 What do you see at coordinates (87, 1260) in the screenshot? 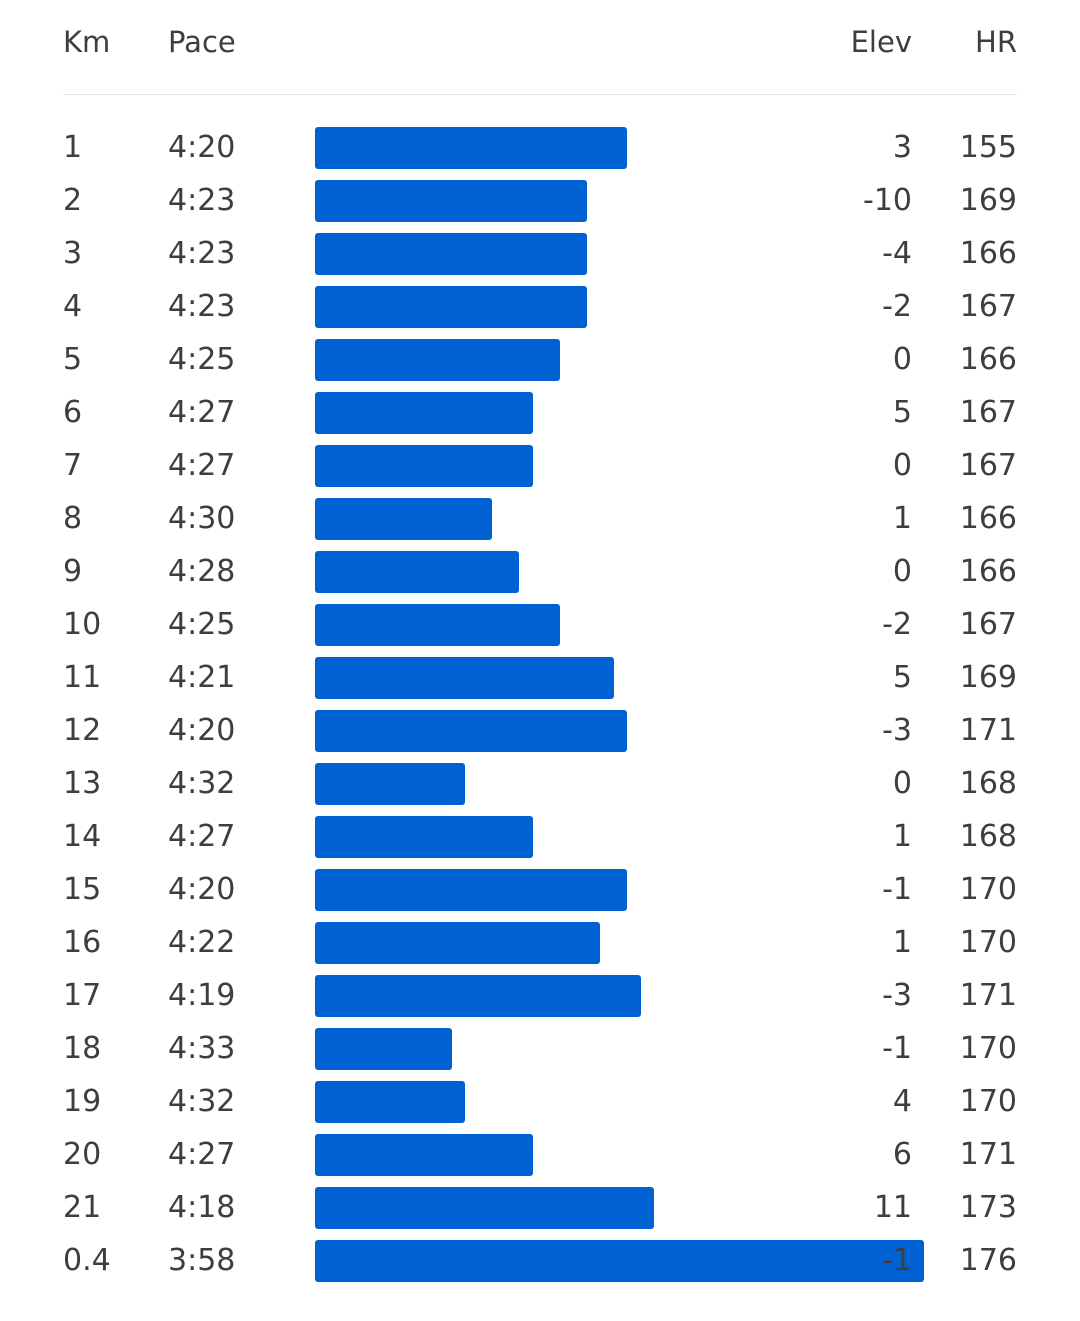
I see `split-km: 0.4` at bounding box center [87, 1260].